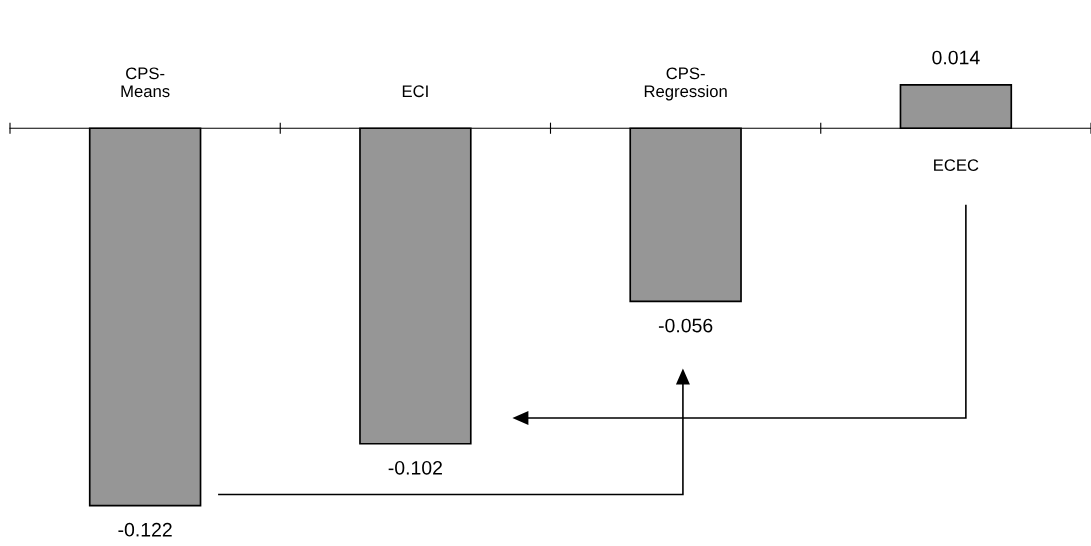  I want to click on x-tick-label: CPS- Means, so click(145, 82).